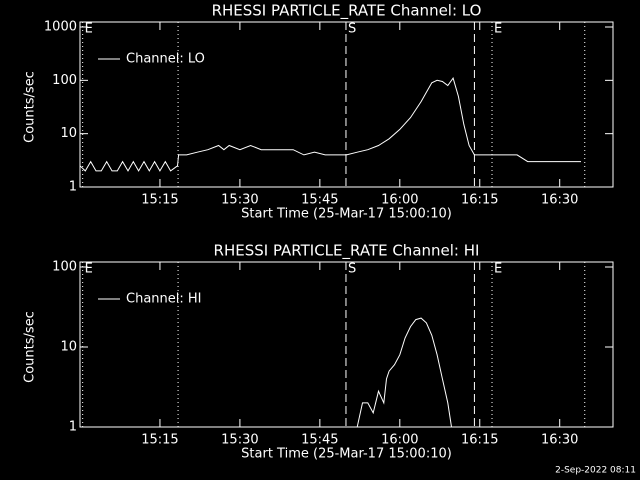  What do you see at coordinates (404, 372) in the screenshot?
I see `series-line` at bounding box center [404, 372].